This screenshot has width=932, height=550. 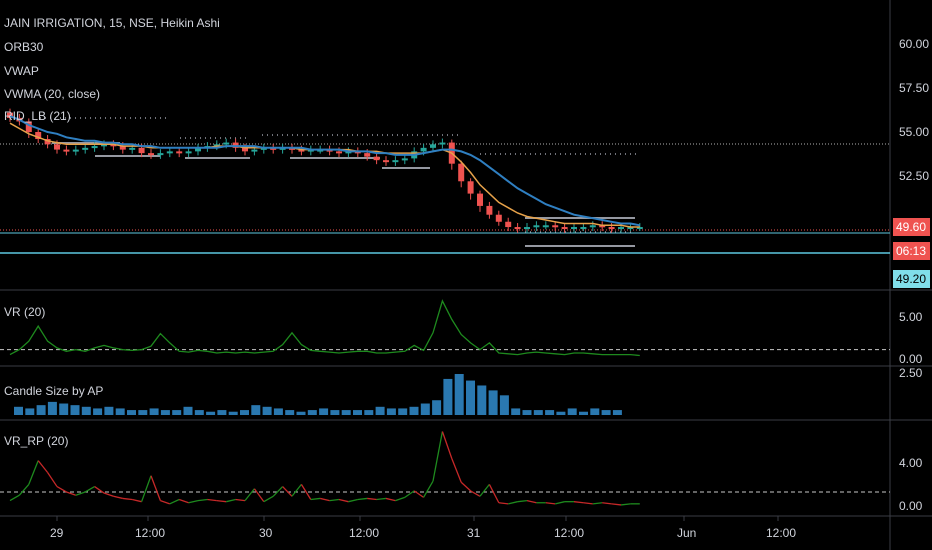 What do you see at coordinates (911, 251) in the screenshot?
I see `bar-countdown-badge: 06:13` at bounding box center [911, 251].